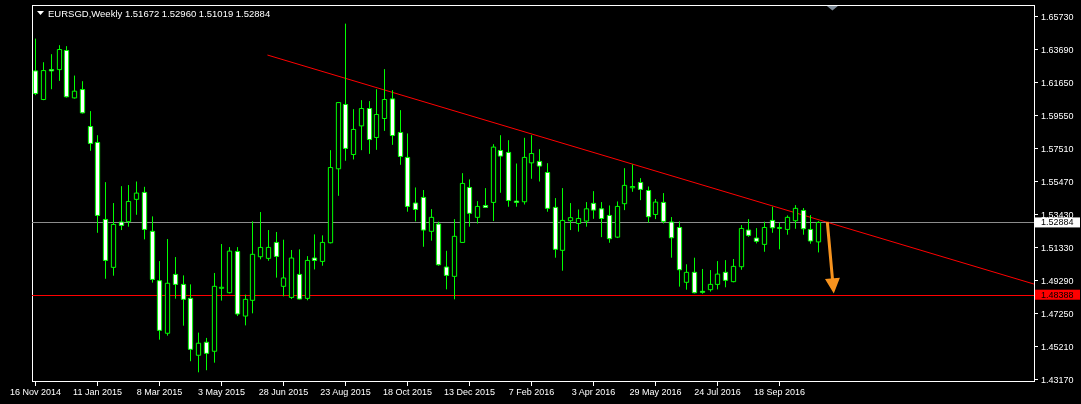  I want to click on ref-line-label: 1.48388, so click(1057, 294).